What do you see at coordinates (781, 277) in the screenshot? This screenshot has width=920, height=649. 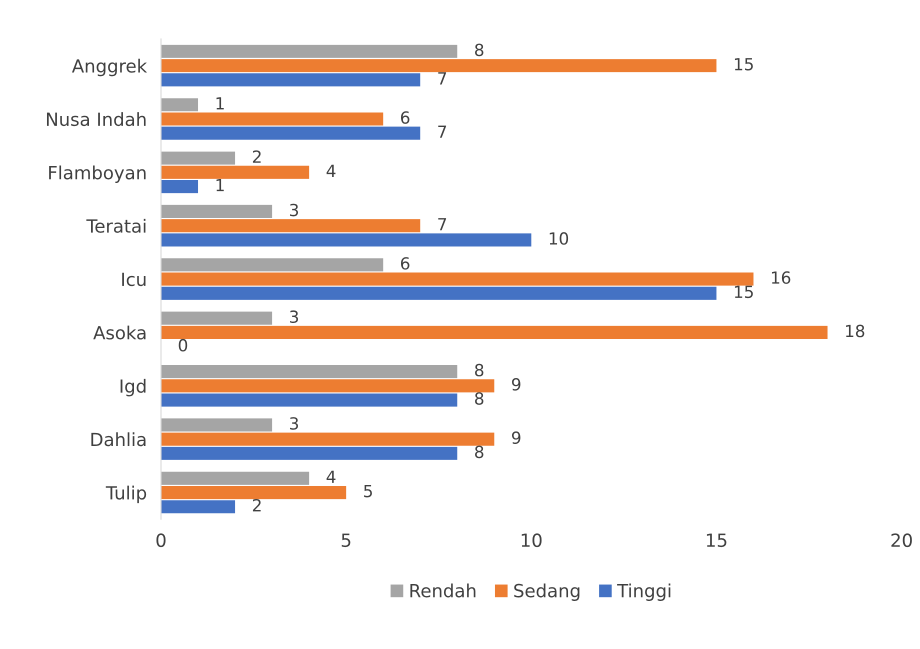 I see `data-label: 16` at bounding box center [781, 277].